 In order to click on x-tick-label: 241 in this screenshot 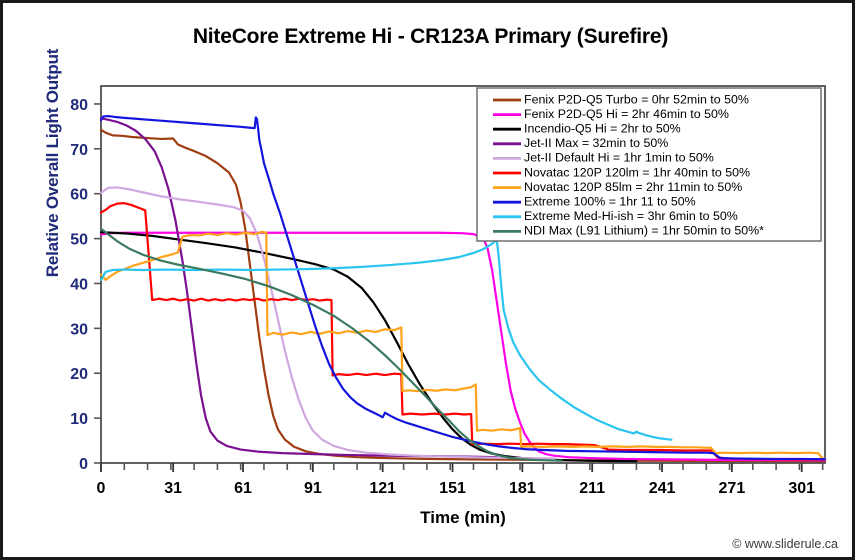, I will do `click(662, 488)`.